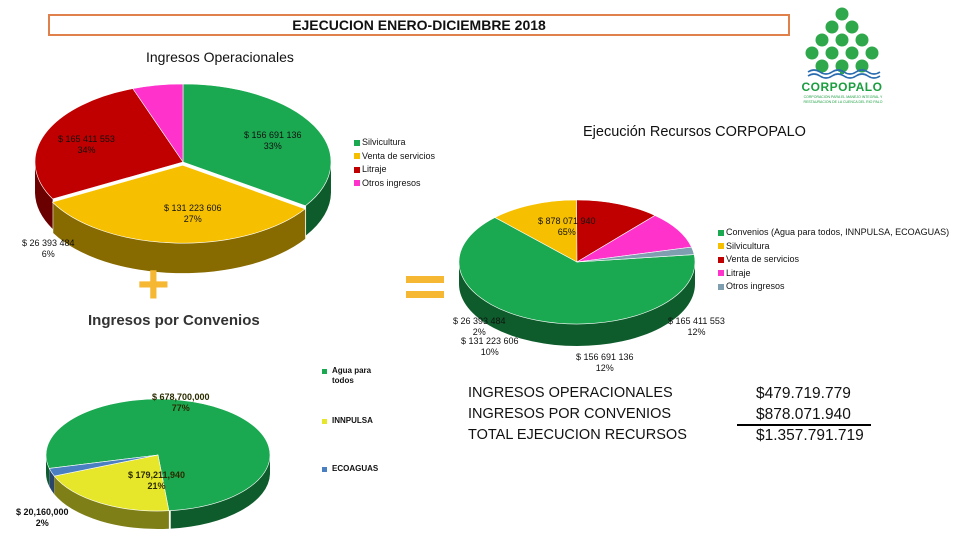 The width and height of the screenshot is (960, 540). What do you see at coordinates (803, 393) in the screenshot?
I see `summary-value-operacionales: $479.719.779` at bounding box center [803, 393].